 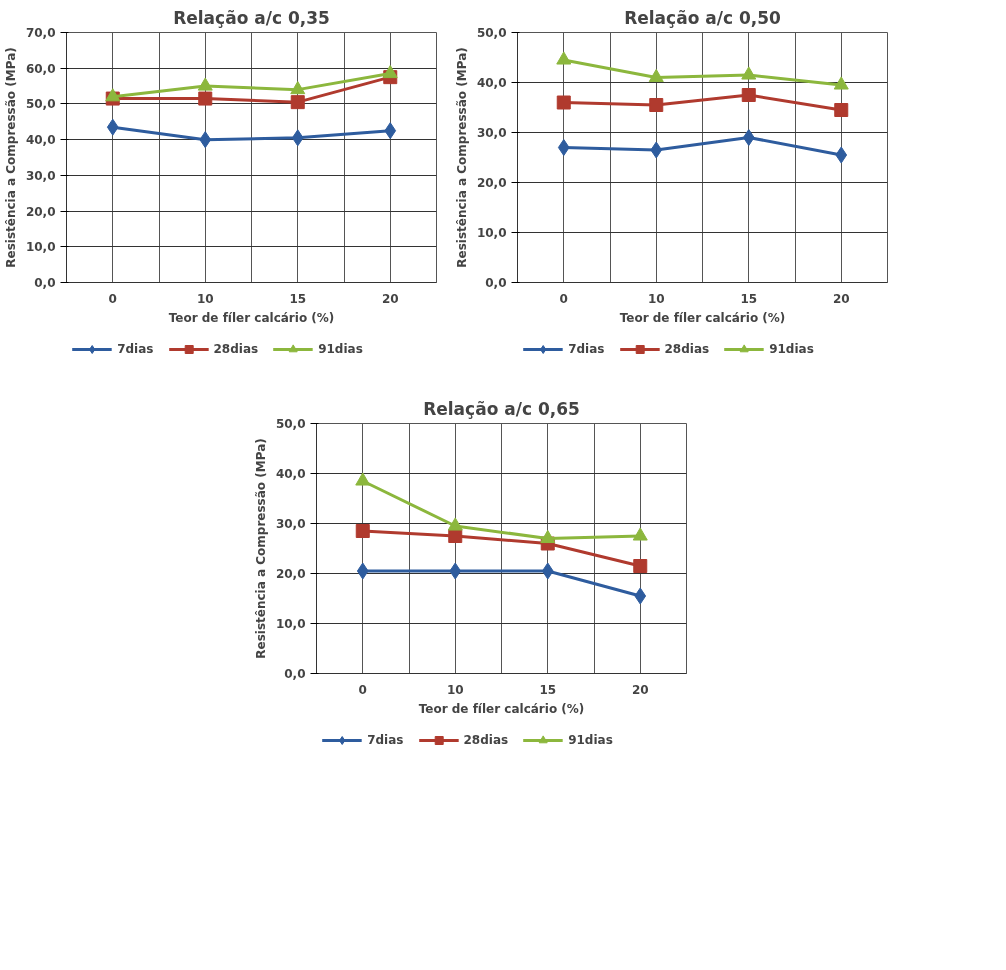 What do you see at coordinates (501, 408) in the screenshot?
I see `chart-title: Relação a/c 0,65` at bounding box center [501, 408].